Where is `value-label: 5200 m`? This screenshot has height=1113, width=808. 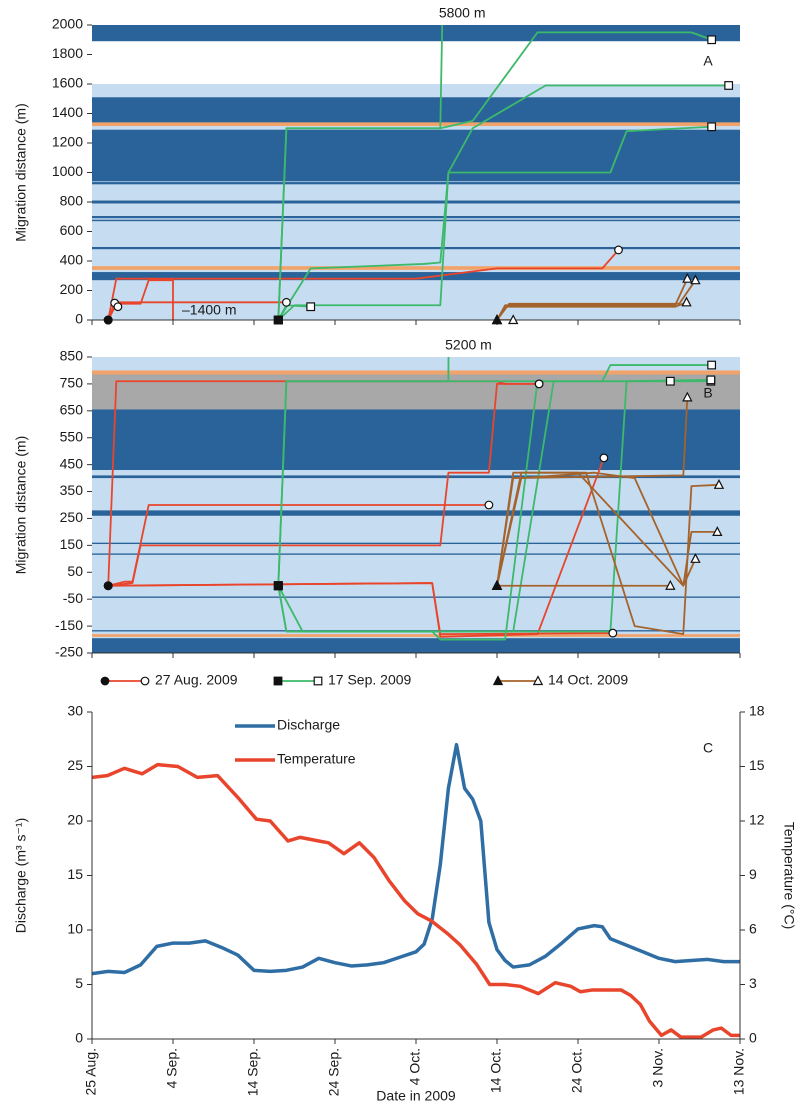
value-label: 5200 m is located at coordinates (468, 345).